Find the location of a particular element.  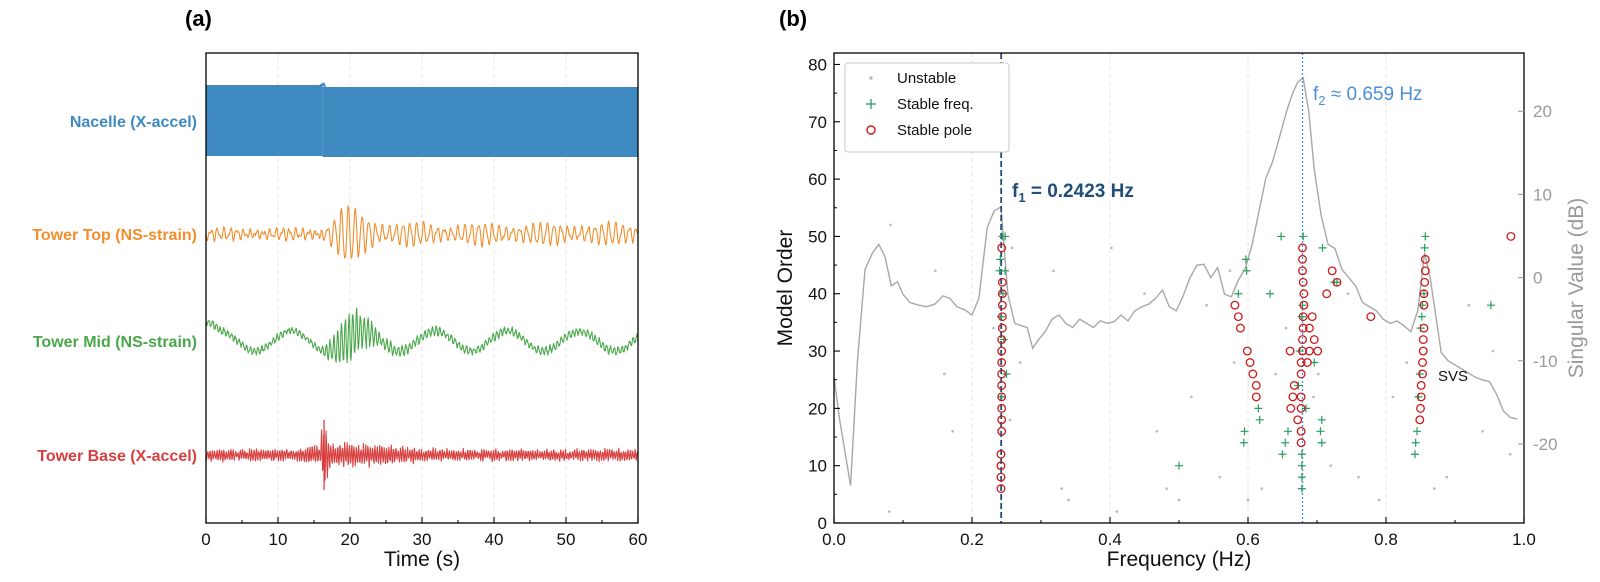

panel-a-x-tick-label: 10 is located at coordinates (278, 539).